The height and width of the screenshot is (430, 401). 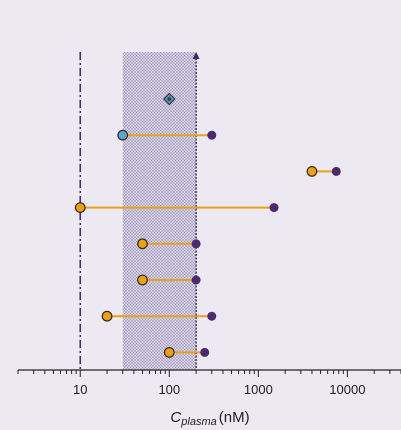 I want to click on x-tick-label: 100, so click(x=169, y=389).